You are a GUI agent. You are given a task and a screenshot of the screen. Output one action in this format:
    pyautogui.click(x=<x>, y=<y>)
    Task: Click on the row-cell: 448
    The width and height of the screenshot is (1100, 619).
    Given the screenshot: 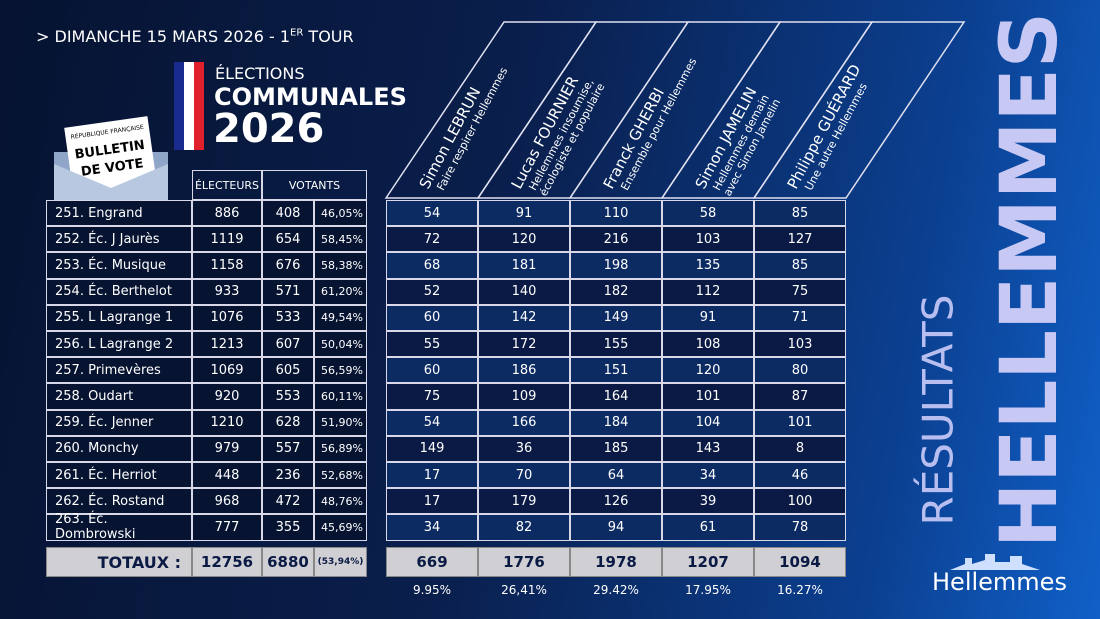 What is the action you would take?
    pyautogui.click(x=227, y=475)
    